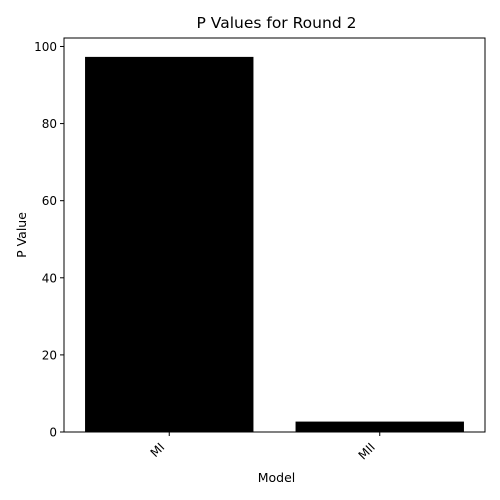 This screenshot has width=500, height=500. I want to click on x-tick-label-mii: MII, so click(367, 451).